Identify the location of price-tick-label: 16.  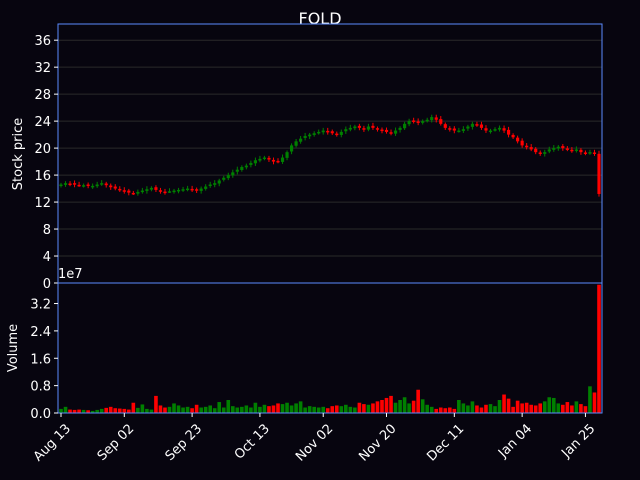
(42, 176).